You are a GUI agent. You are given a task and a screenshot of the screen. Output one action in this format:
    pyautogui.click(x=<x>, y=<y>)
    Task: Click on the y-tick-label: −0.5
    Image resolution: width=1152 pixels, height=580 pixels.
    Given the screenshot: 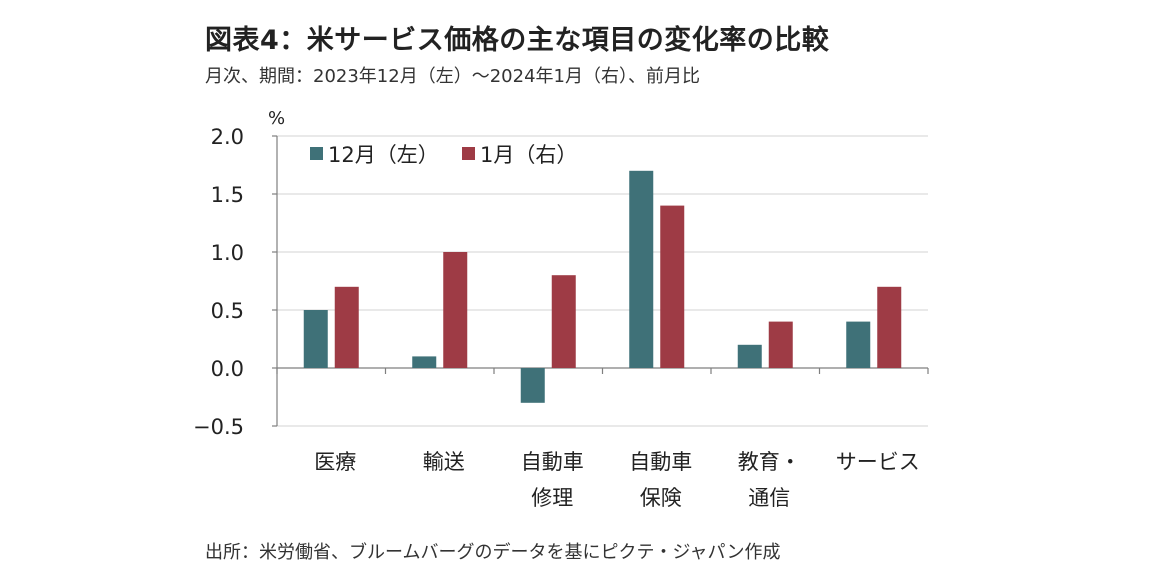 What is the action you would take?
    pyautogui.click(x=218, y=427)
    